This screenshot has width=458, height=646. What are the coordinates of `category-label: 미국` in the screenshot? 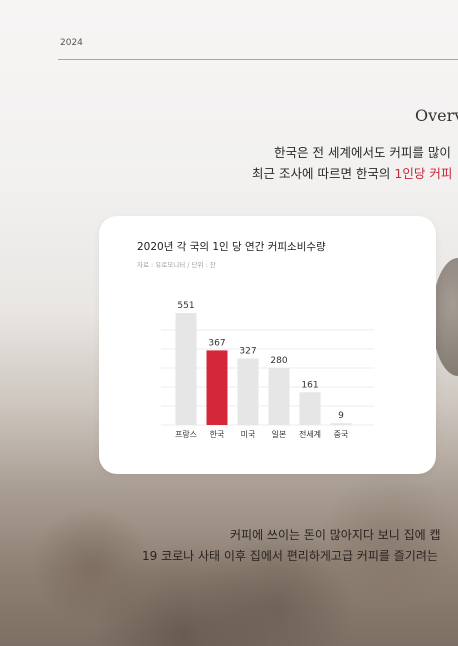 It's located at (248, 434).